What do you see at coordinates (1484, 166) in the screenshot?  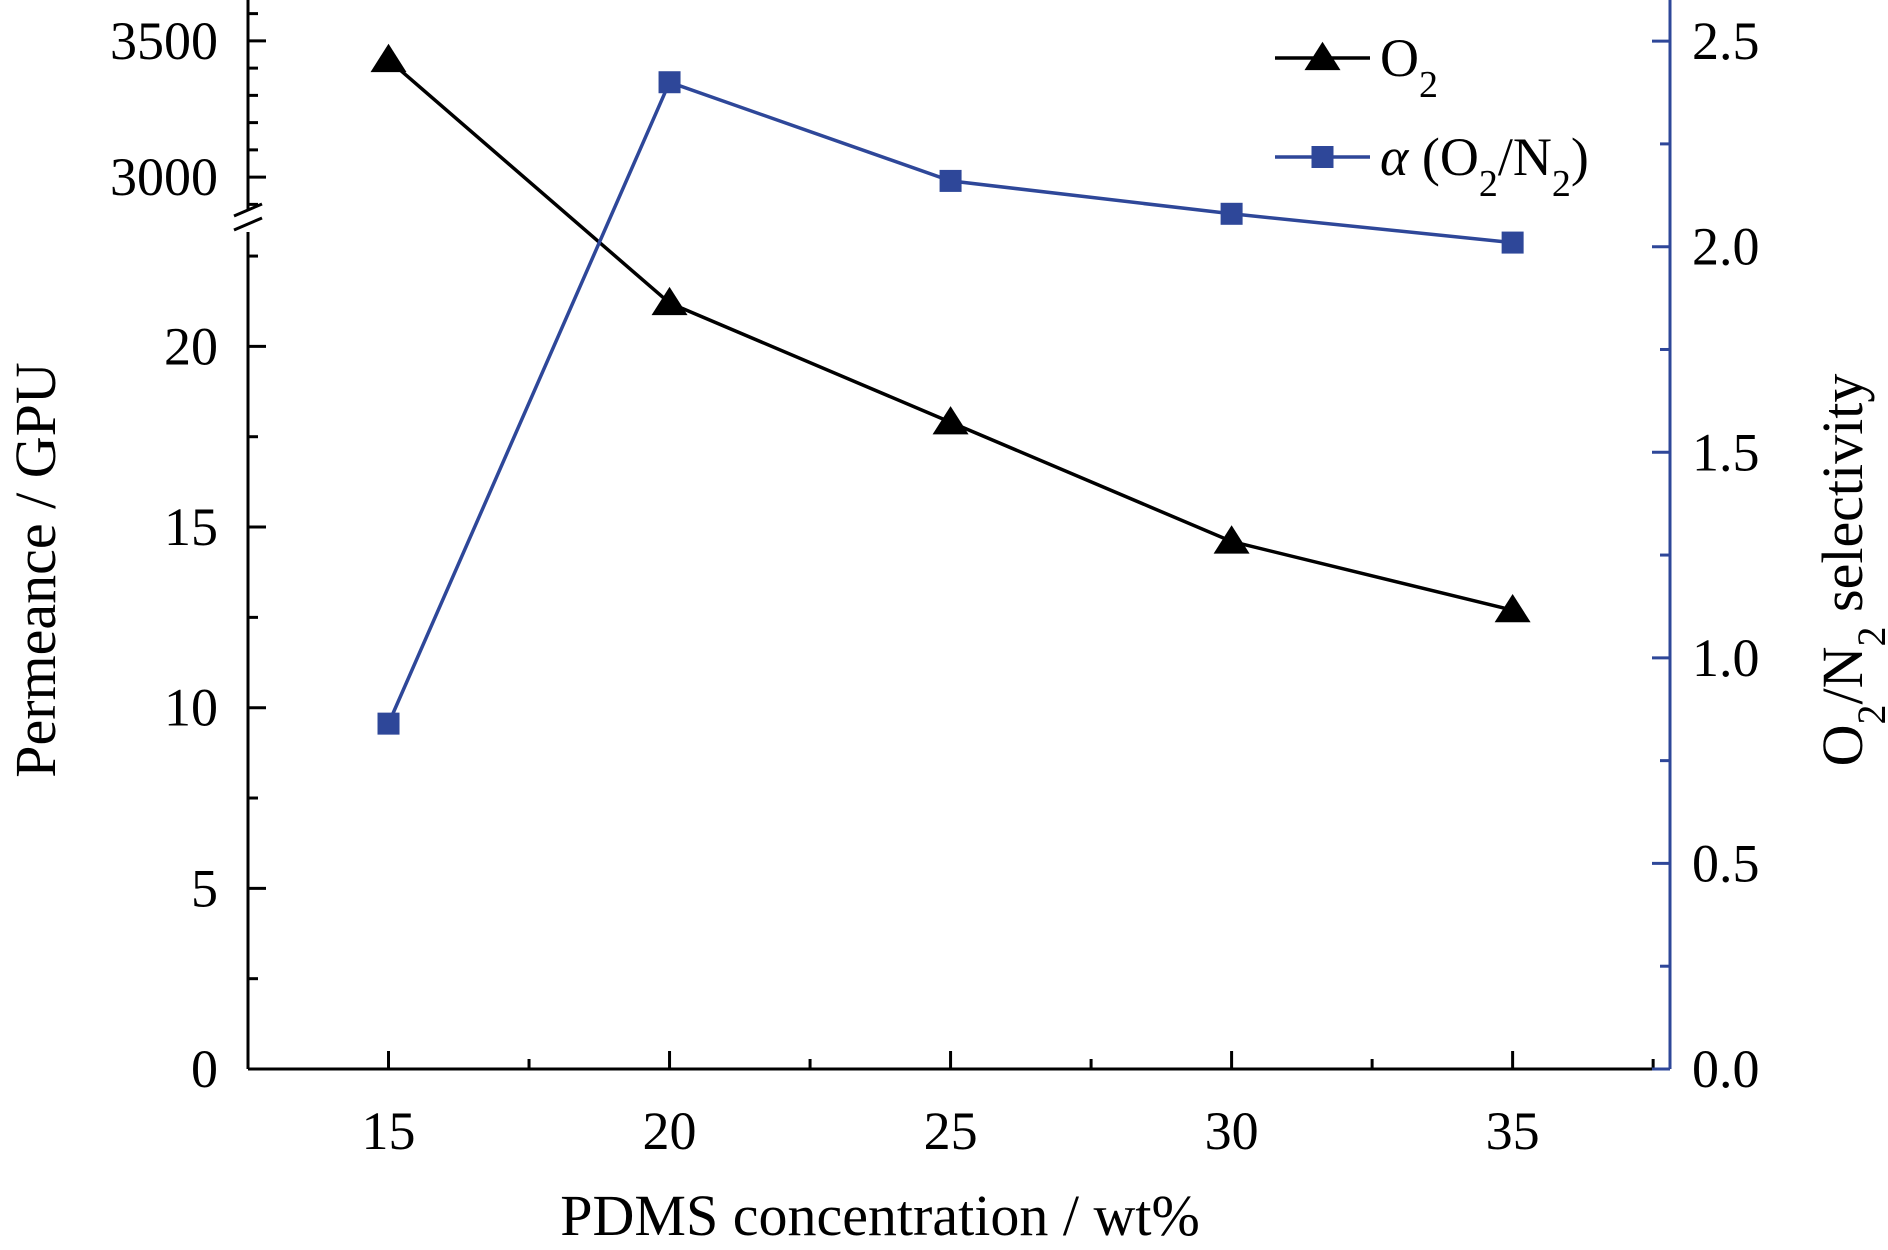 I see `legend-selectivity-label: α (O2/N2)` at bounding box center [1484, 166].